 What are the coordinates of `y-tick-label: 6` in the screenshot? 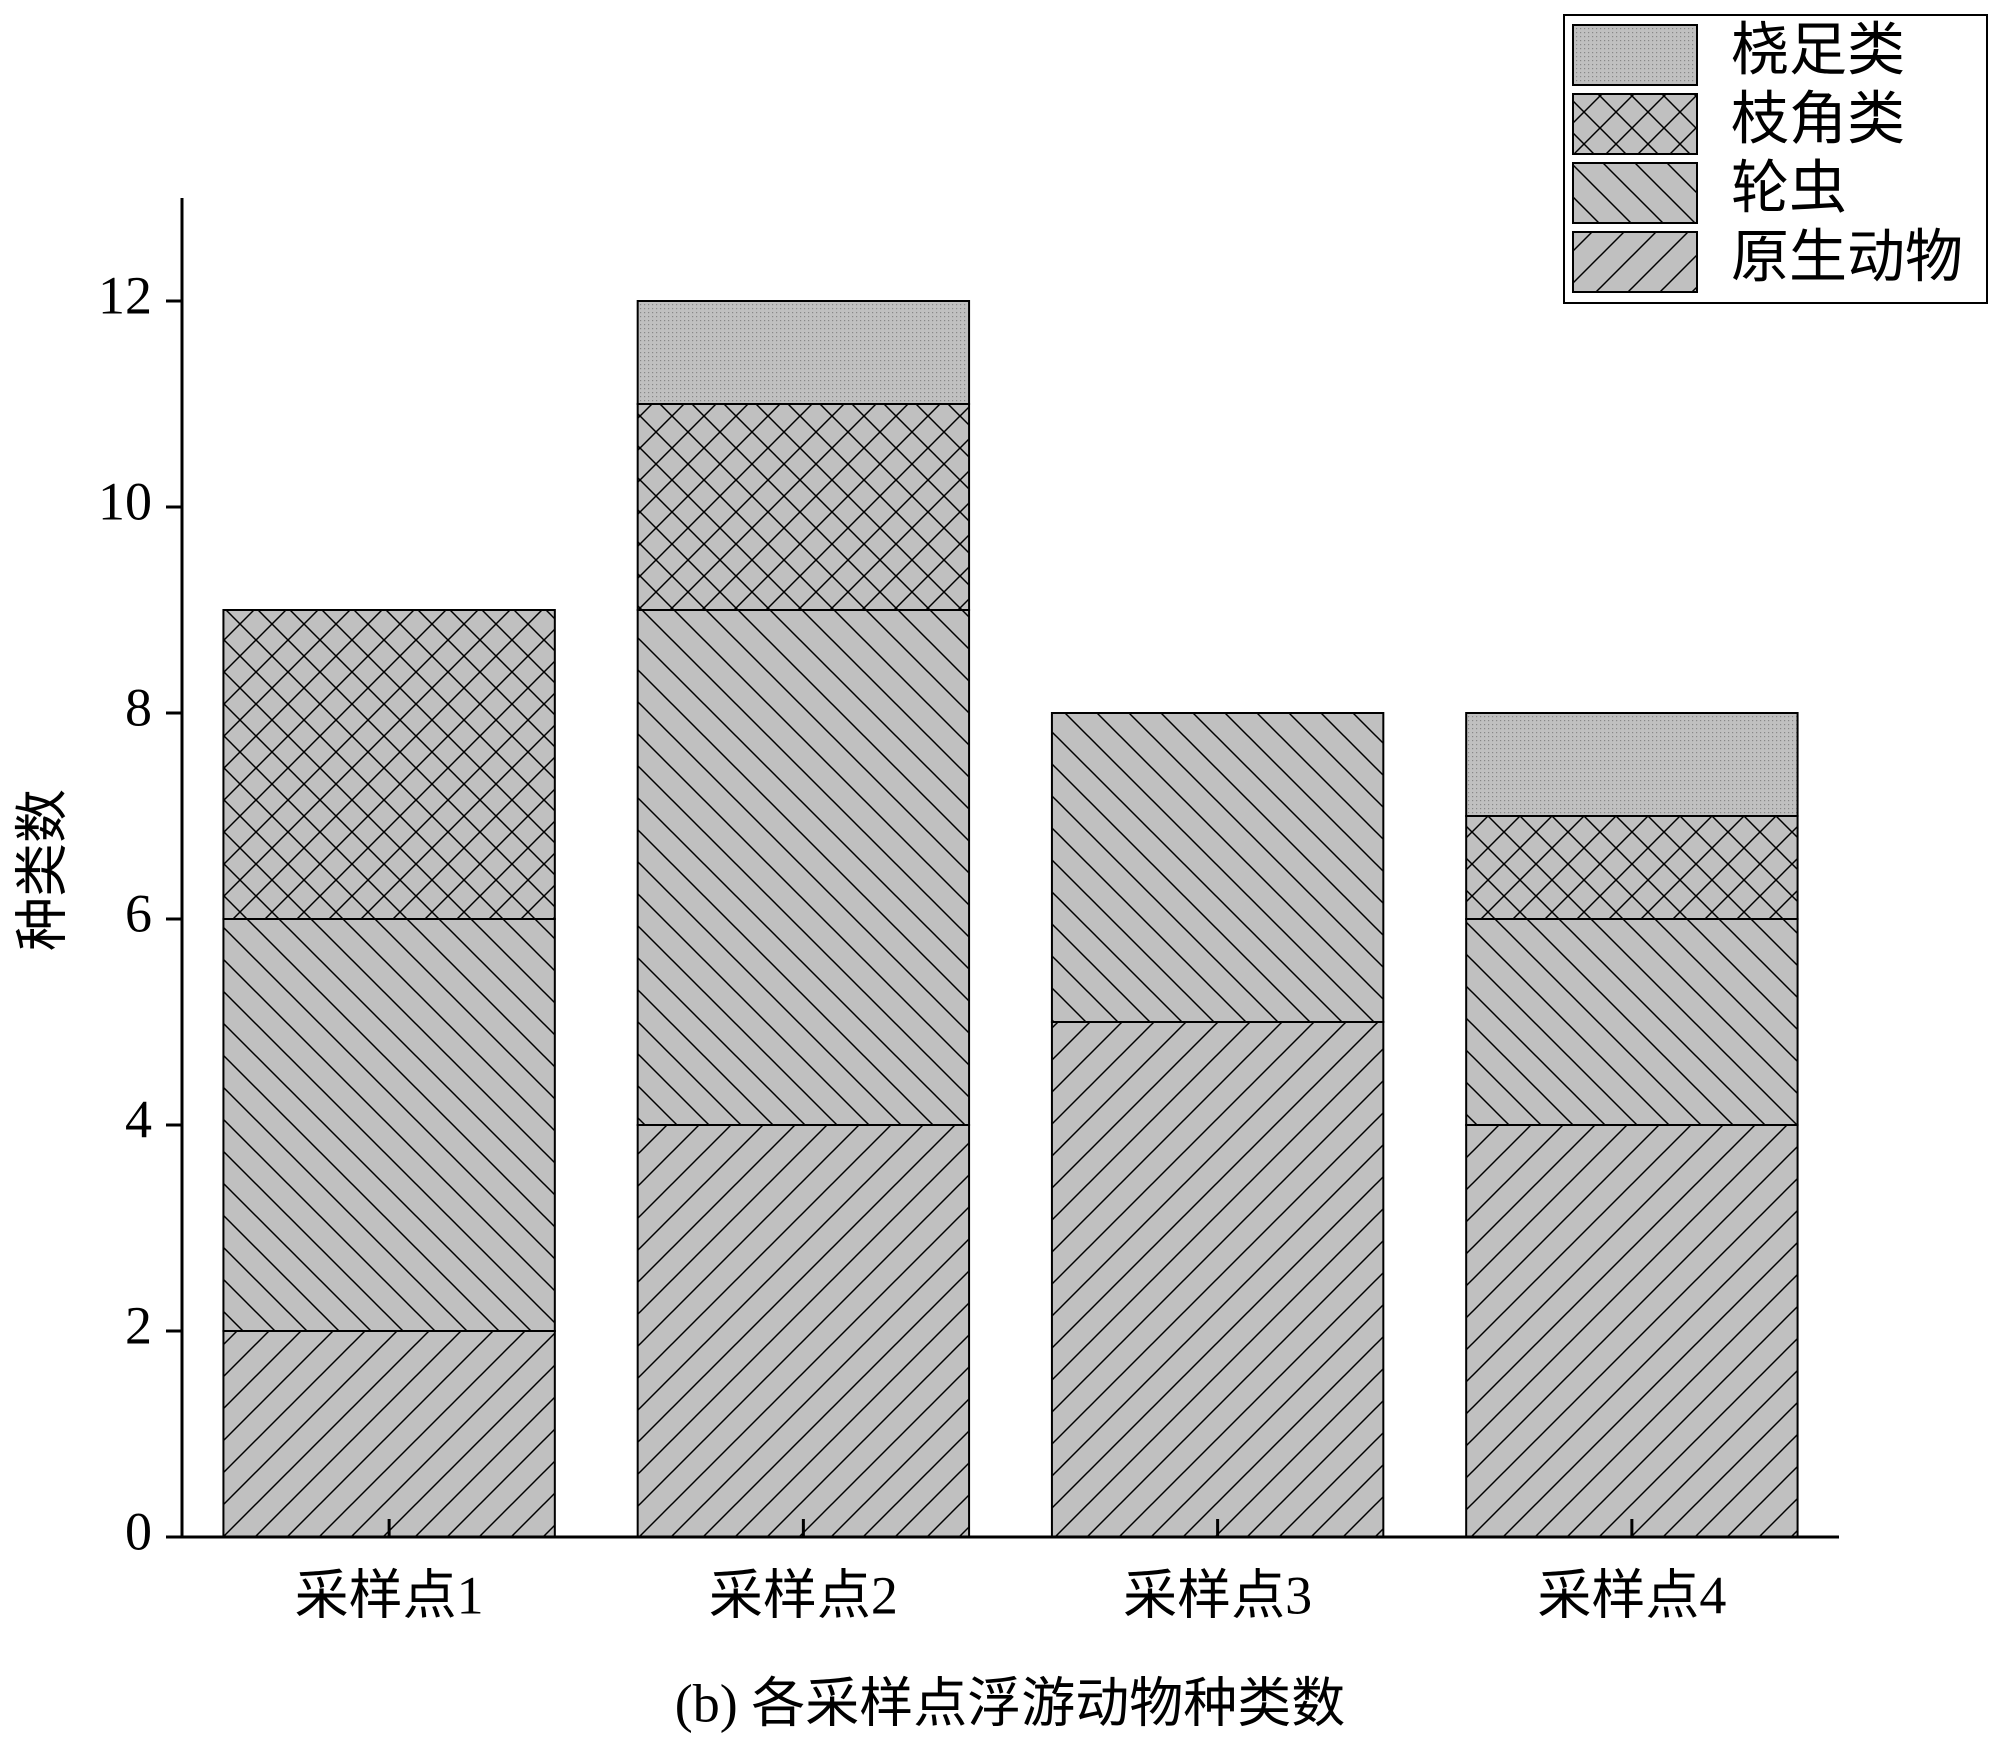 It's located at (138, 913).